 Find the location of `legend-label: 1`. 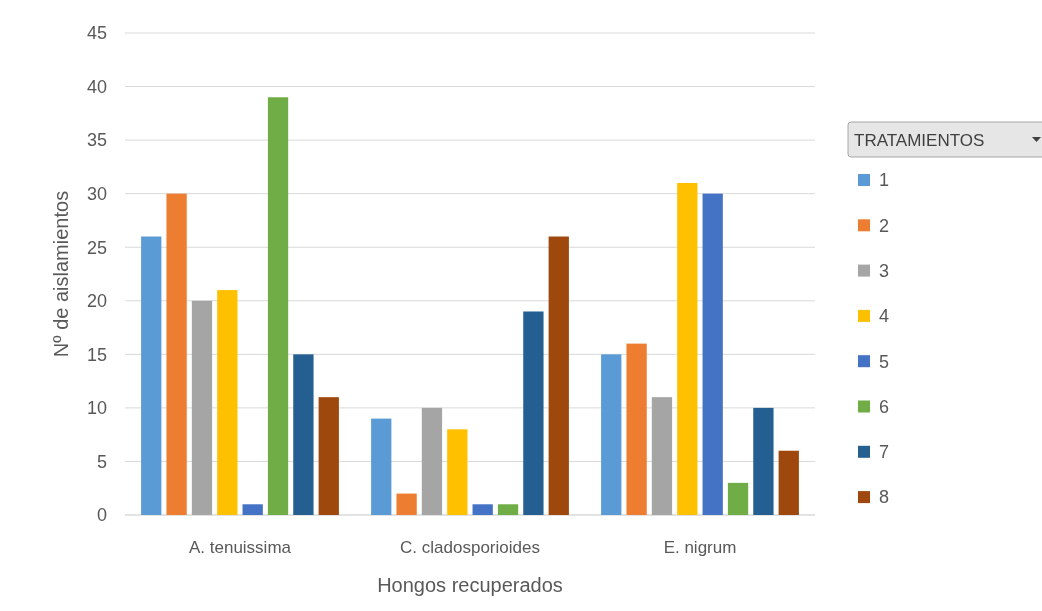

legend-label: 1 is located at coordinates (884, 180).